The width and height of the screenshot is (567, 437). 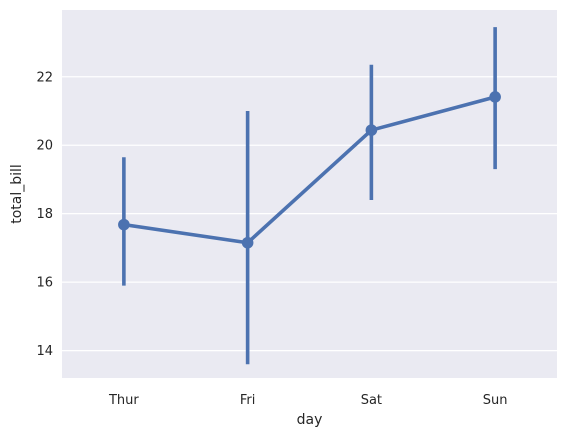 What do you see at coordinates (44, 77) in the screenshot?
I see `y-tick-label: 22` at bounding box center [44, 77].